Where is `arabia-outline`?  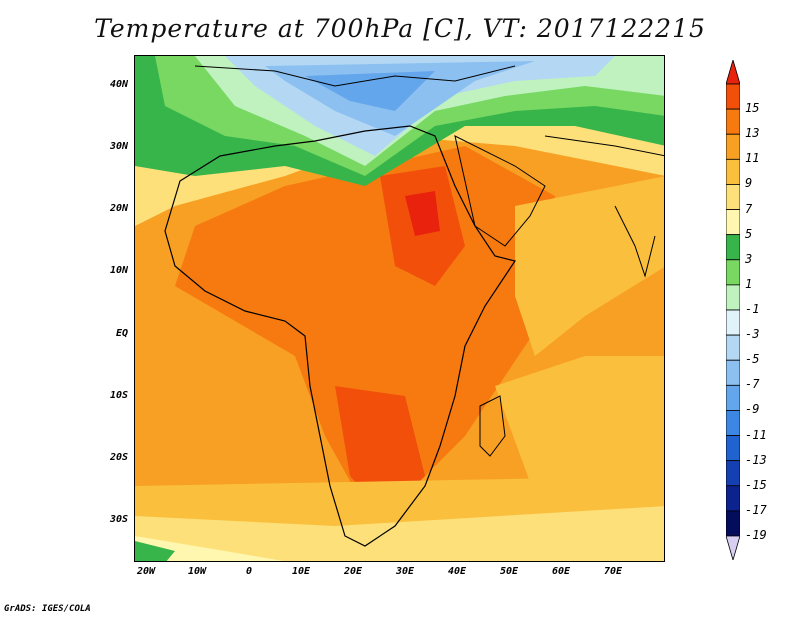
arabia-outline is located at coordinates (500, 191).